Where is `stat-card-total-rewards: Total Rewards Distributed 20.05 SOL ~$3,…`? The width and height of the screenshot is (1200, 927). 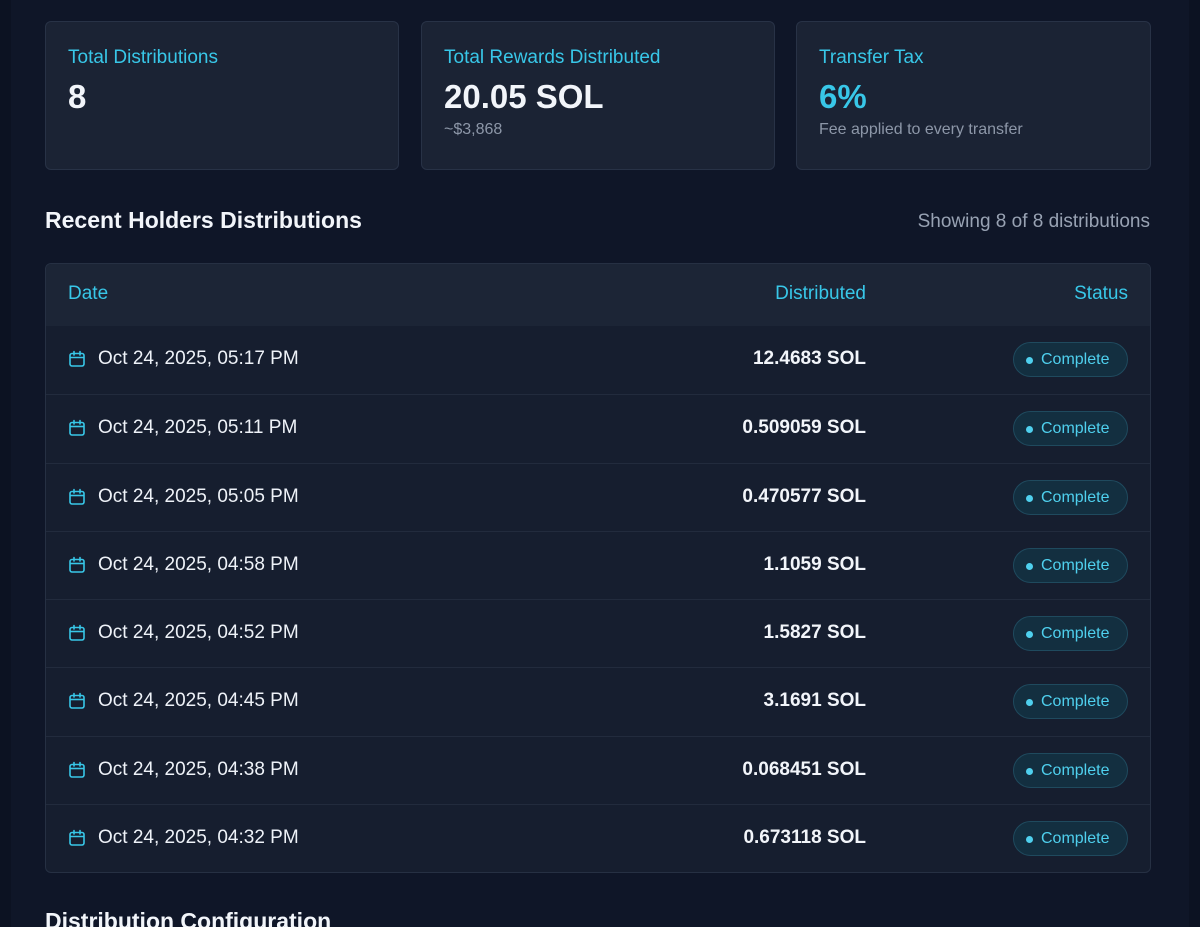 stat-card-total-rewards: Total Rewards Distributed 20.05 SOL ~$3,… is located at coordinates (598, 95).